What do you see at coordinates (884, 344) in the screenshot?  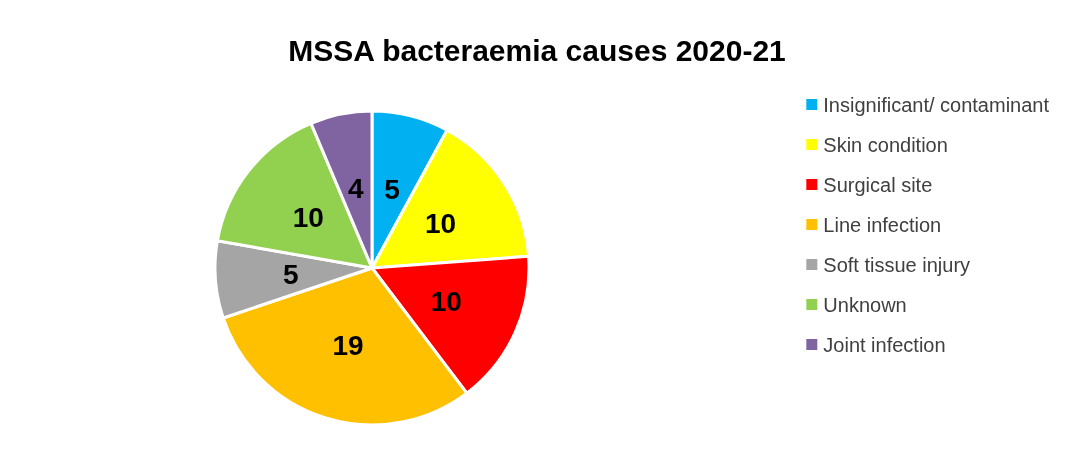 I see `legend-label: Joint infection` at bounding box center [884, 344].